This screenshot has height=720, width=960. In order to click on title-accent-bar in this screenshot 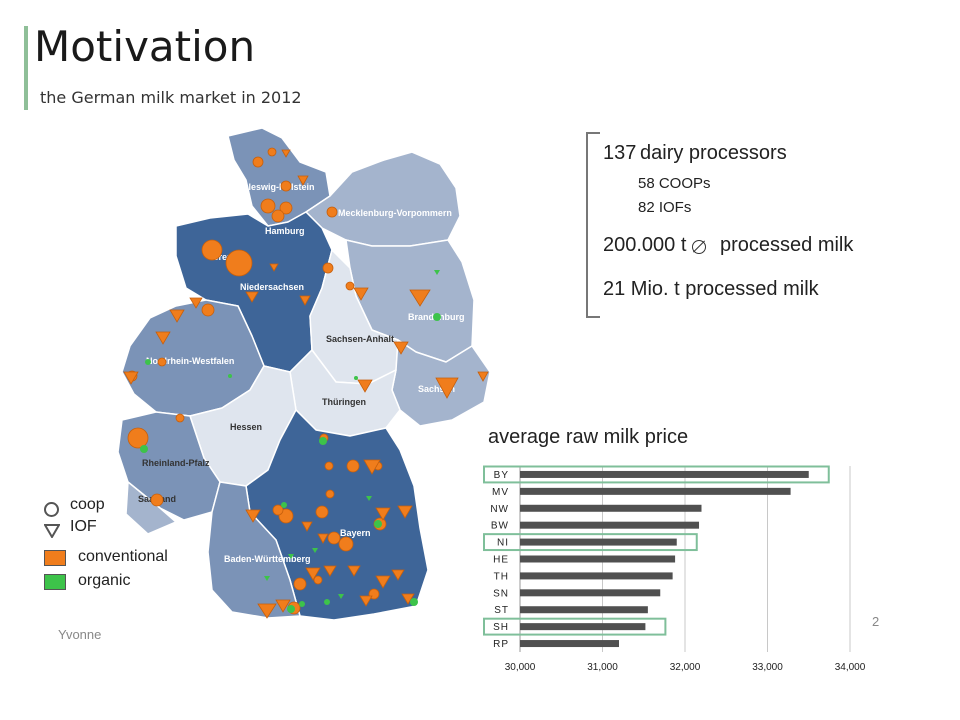, I will do `click(26, 68)`.